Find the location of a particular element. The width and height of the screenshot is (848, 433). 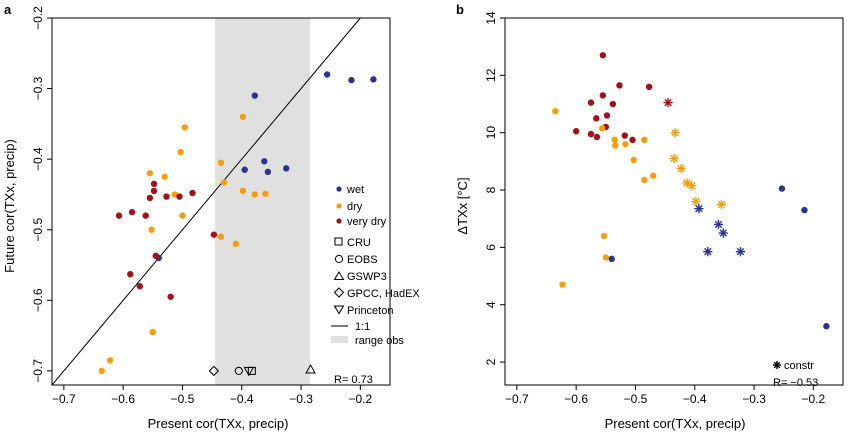

legend-gswp3-triangle-icon is located at coordinates (339, 275).